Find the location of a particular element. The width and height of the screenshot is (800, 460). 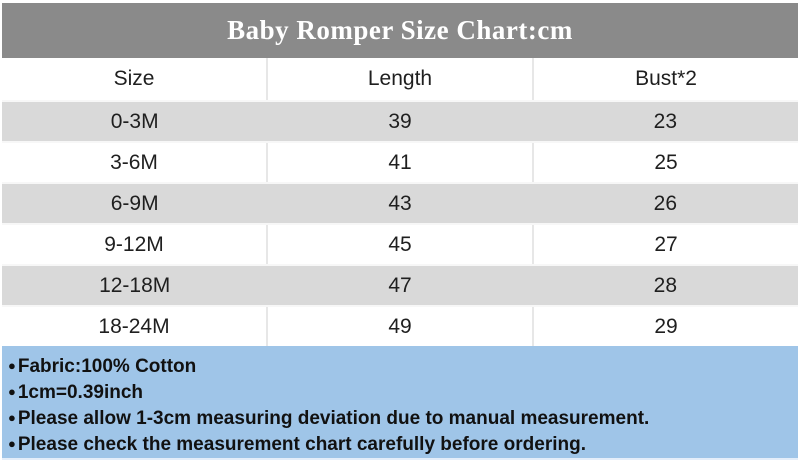

length-cell: 47 is located at coordinates (400, 285).